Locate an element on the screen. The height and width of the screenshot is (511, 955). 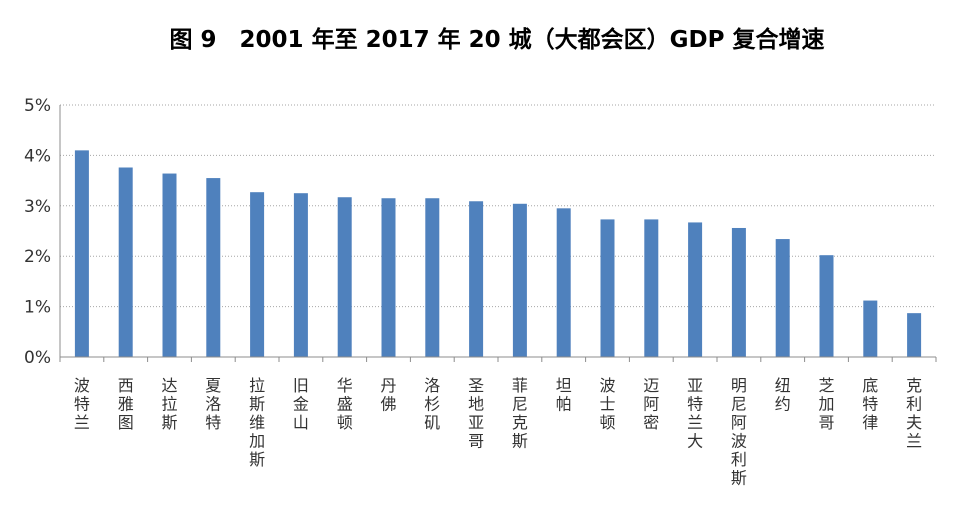
x-category-label: 亚特兰大 is located at coordinates (695, 413).